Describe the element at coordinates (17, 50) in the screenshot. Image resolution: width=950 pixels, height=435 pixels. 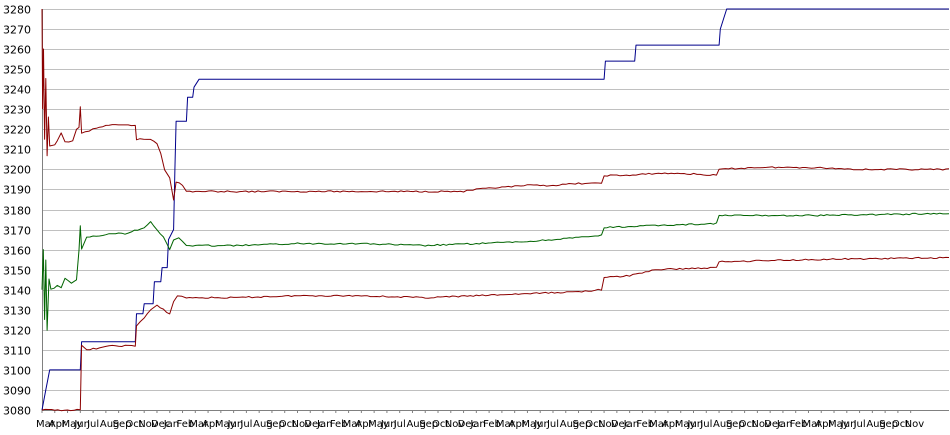
I see `y-tick-label: 3260` at that location.